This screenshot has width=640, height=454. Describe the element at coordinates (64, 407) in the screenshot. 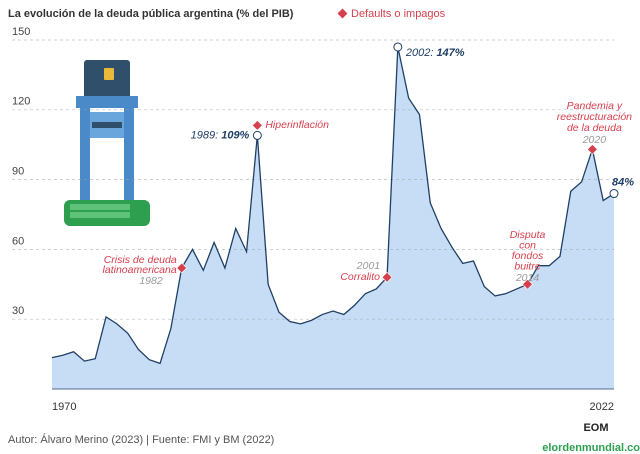

I see `x-tick-label: 1970` at that location.